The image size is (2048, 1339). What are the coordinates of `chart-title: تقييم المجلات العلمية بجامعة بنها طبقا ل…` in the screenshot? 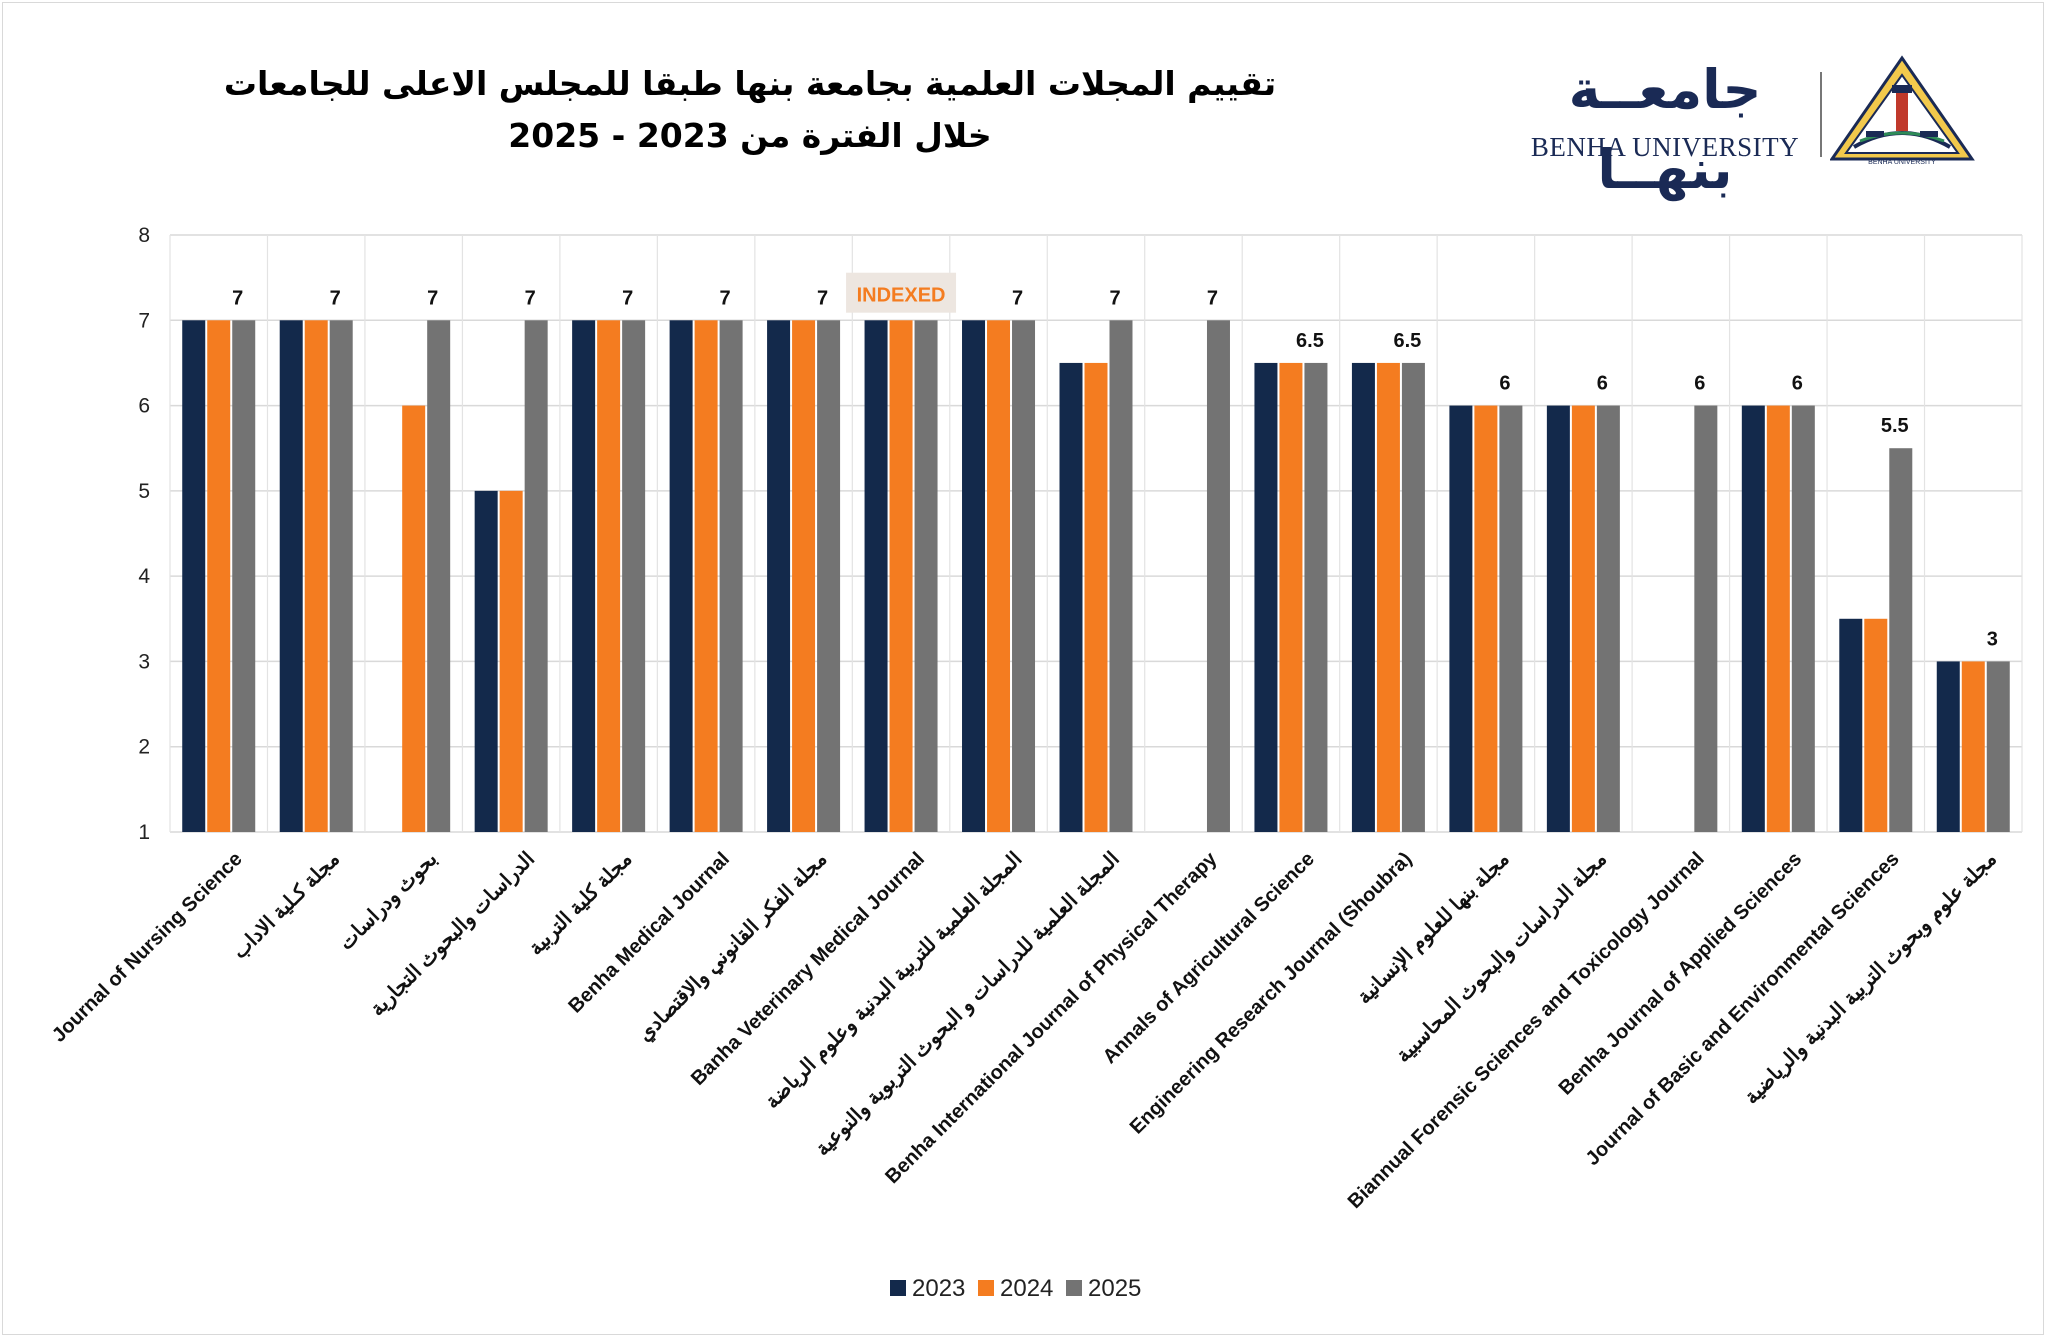 It's located at (750, 110).